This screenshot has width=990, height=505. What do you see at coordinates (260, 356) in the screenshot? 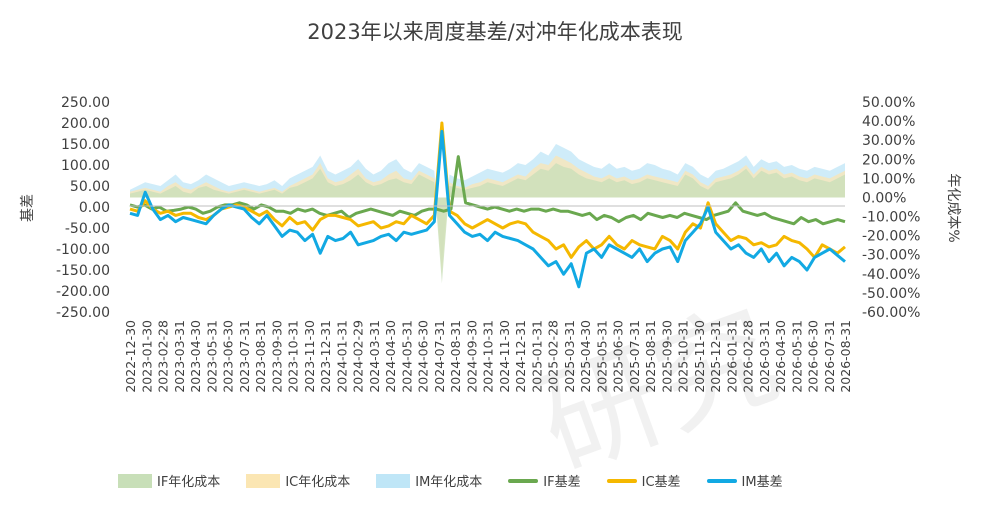
I see `x-tick-label: 2023-08-31` at bounding box center [260, 356].